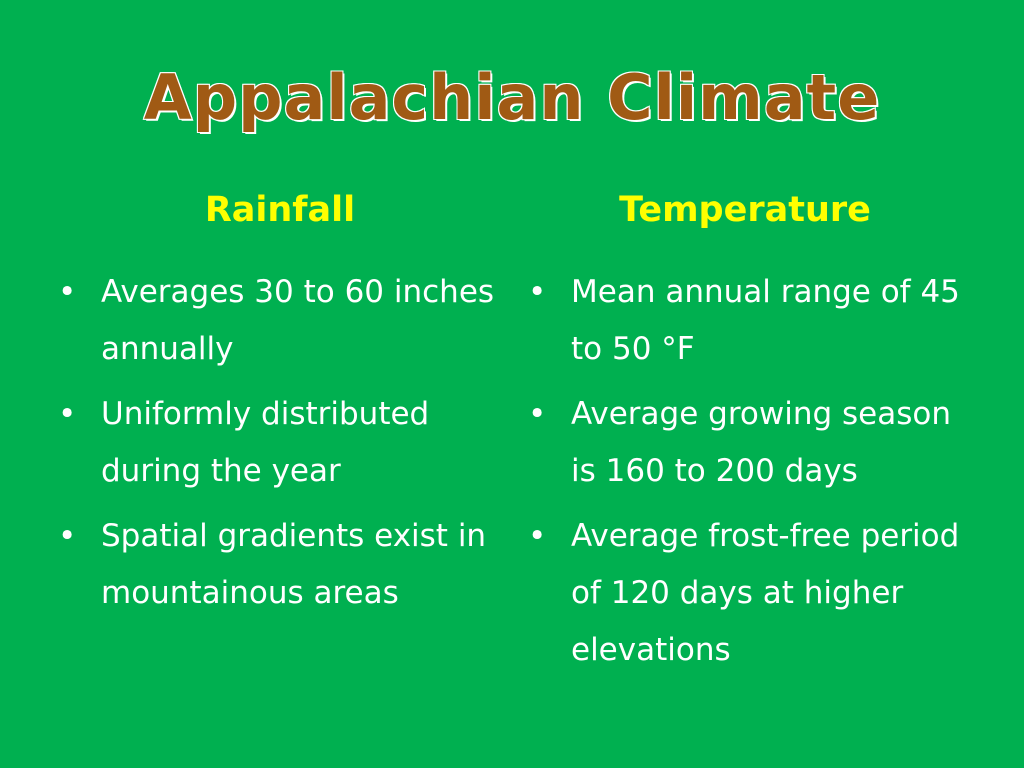 The width and height of the screenshot is (1024, 768). I want to click on bullet-item: • Uniformly distributed during the year, so click(278, 443).